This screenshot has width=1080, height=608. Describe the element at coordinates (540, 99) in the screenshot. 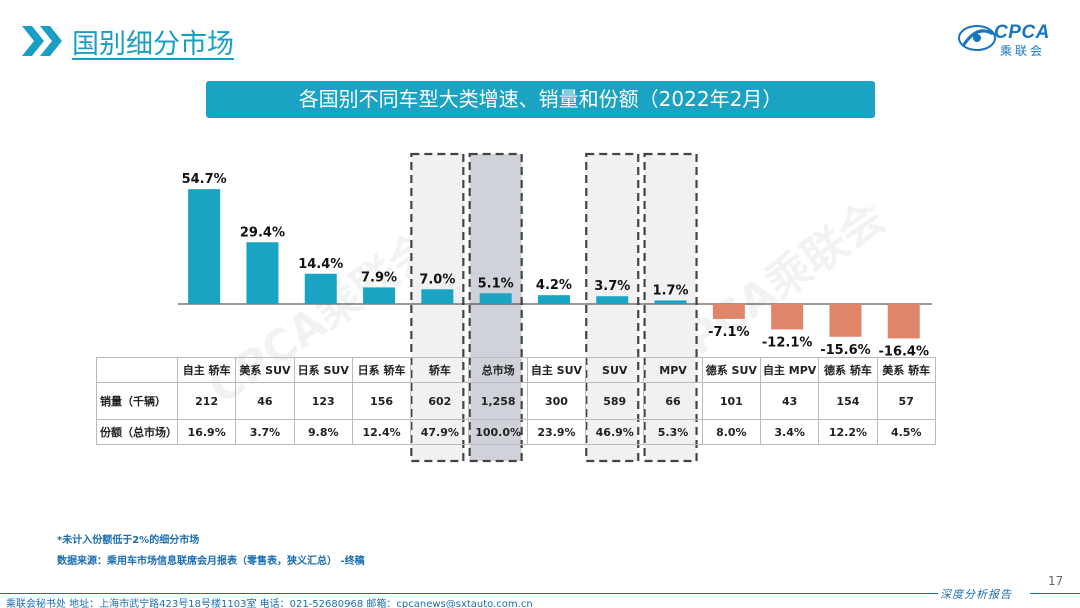

I see `chart-title-banner: 各国别不同车型大类增速、销量和份额（2022年2月）` at that location.